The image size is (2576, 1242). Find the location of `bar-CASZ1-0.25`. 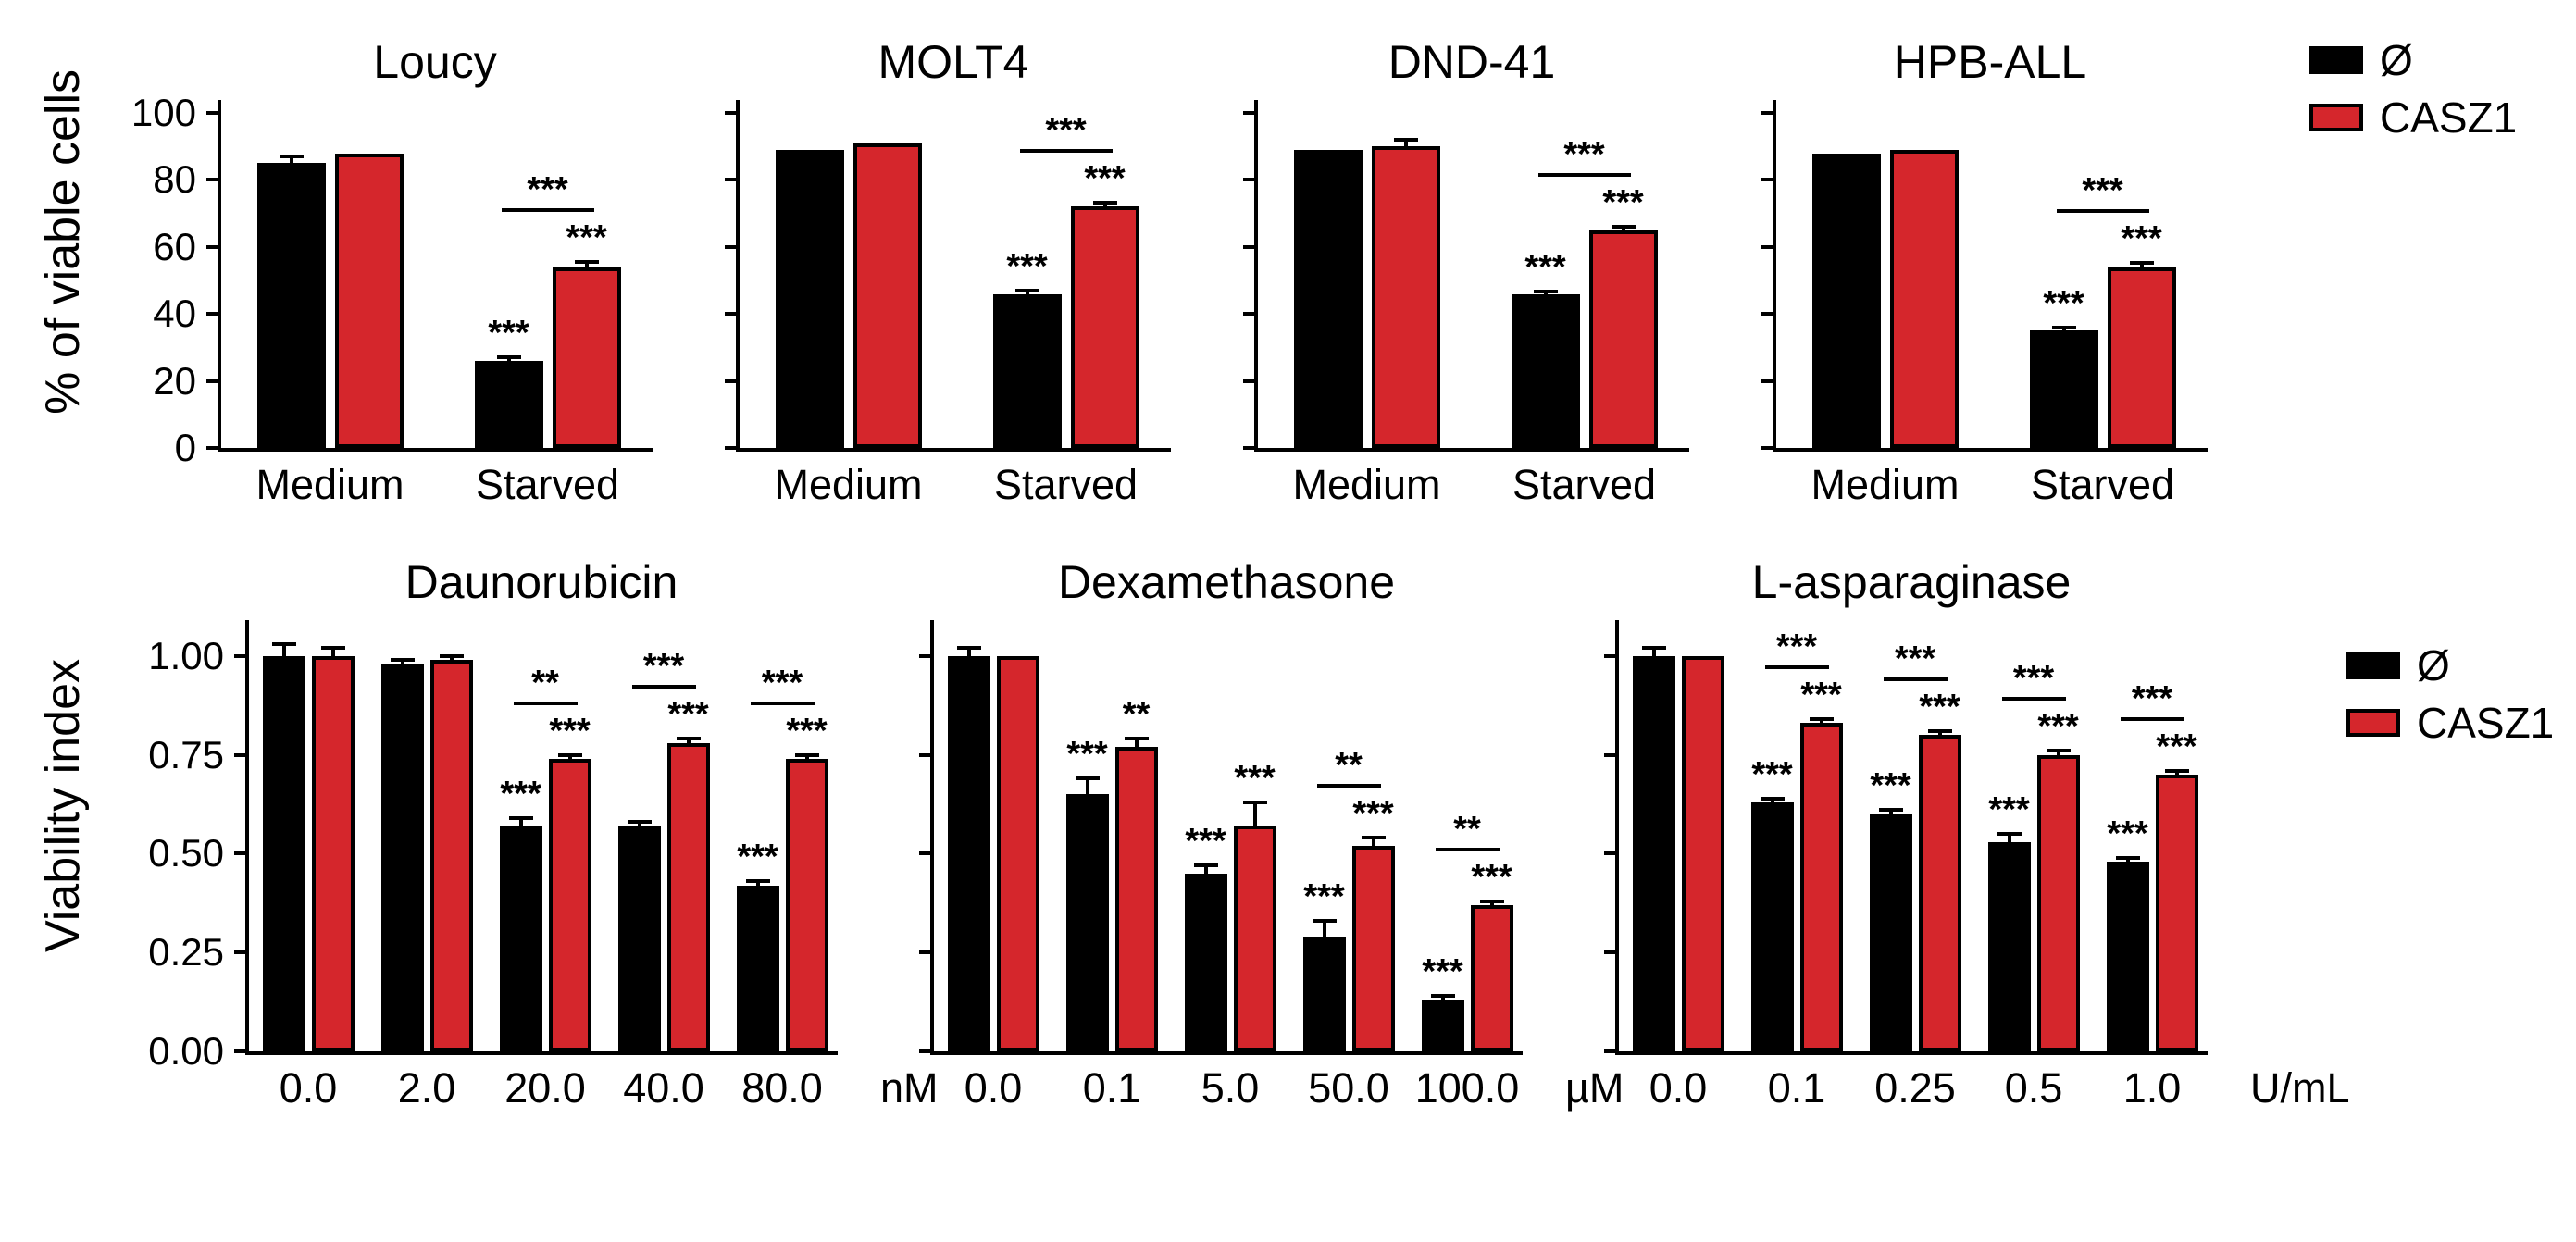

bar-CASZ1-0.25 is located at coordinates (1939, 893).